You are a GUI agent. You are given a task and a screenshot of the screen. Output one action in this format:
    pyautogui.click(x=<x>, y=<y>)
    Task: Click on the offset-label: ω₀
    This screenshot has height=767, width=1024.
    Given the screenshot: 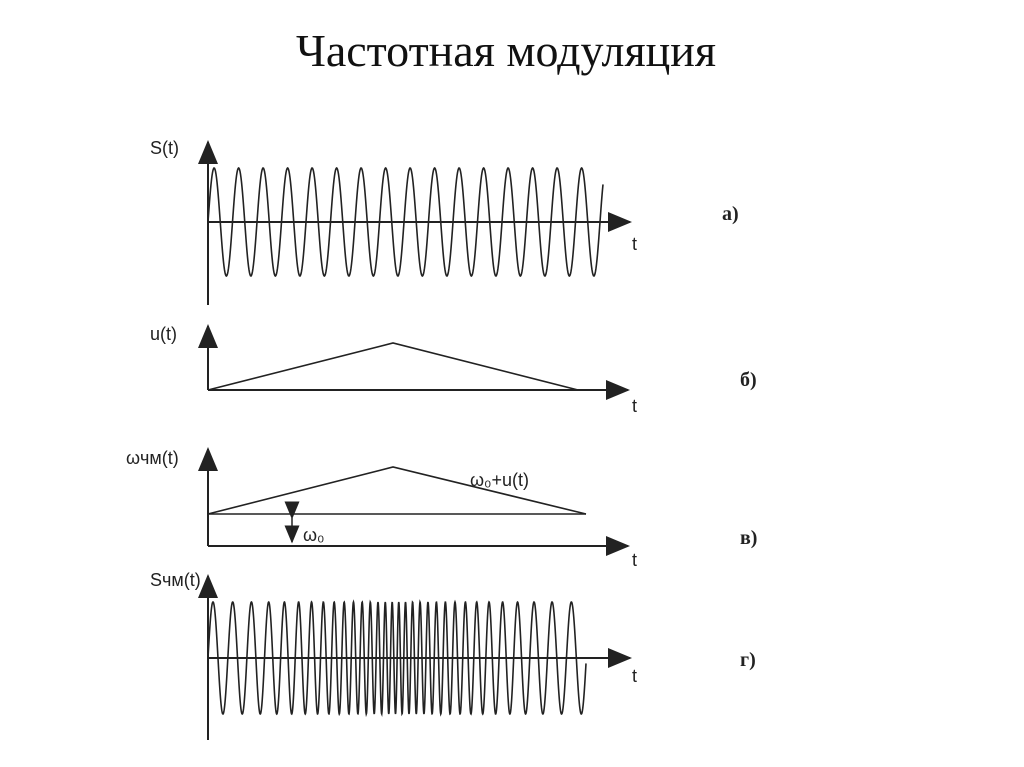 What is the action you would take?
    pyautogui.click(x=314, y=535)
    